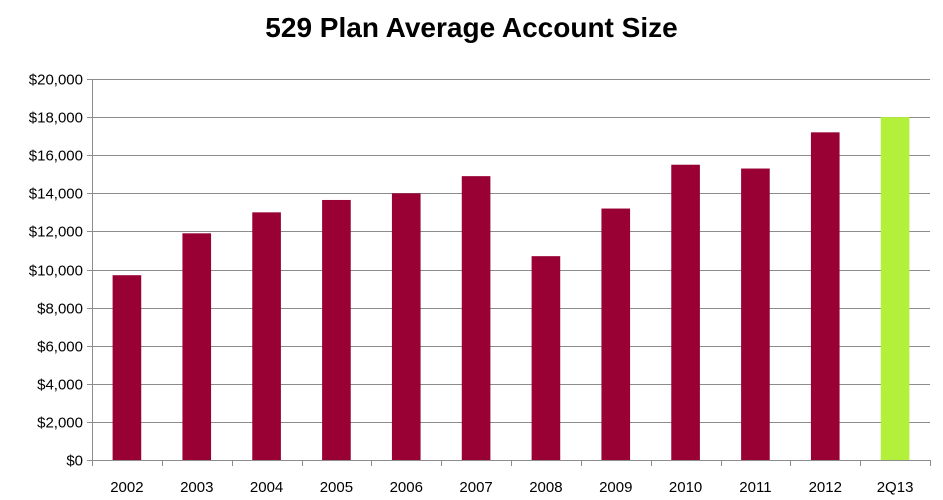  What do you see at coordinates (266, 487) in the screenshot?
I see `x-tick-label: 2004` at bounding box center [266, 487].